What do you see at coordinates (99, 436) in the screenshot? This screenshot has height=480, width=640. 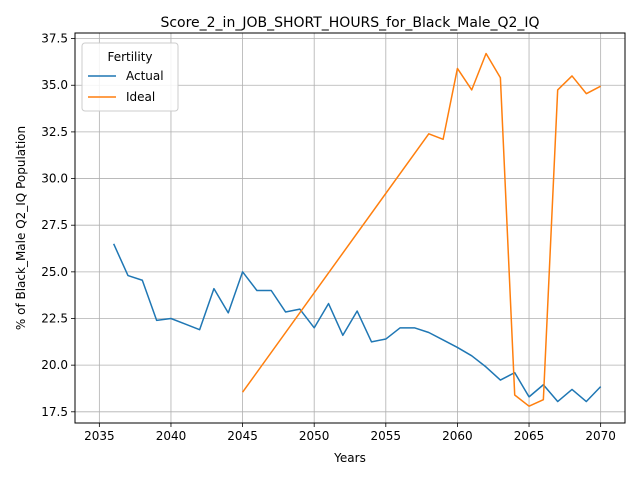 I see `x-tick-label: 2035` at bounding box center [99, 436].